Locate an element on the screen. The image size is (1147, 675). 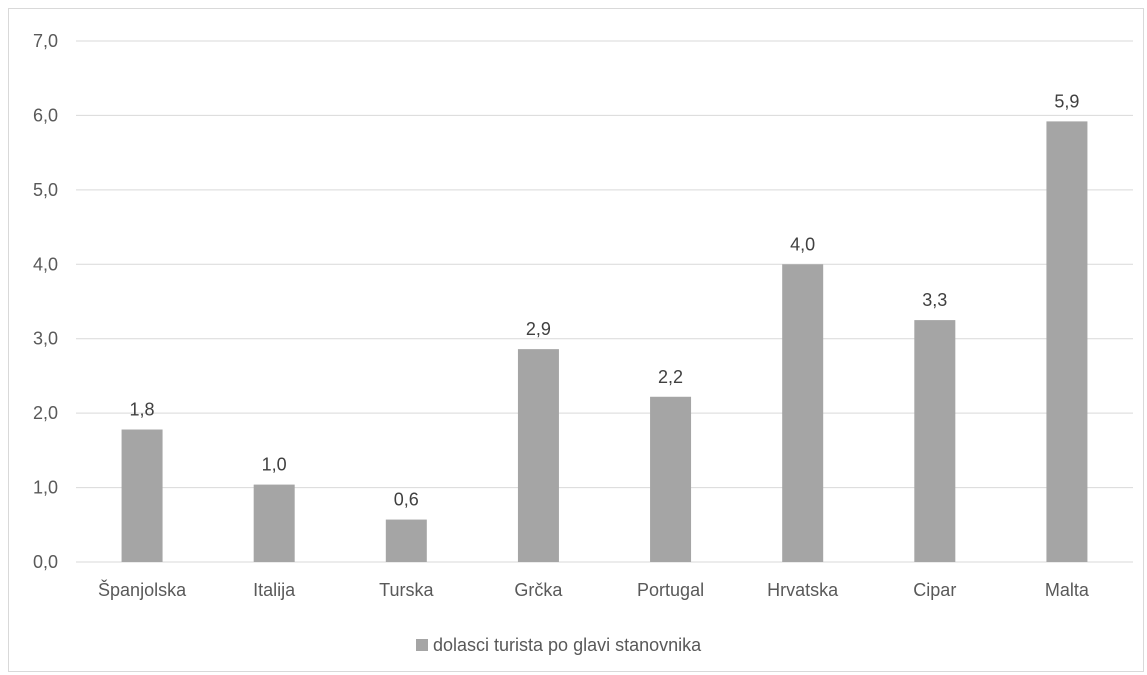
data-label: 0,6 is located at coordinates (406, 500).